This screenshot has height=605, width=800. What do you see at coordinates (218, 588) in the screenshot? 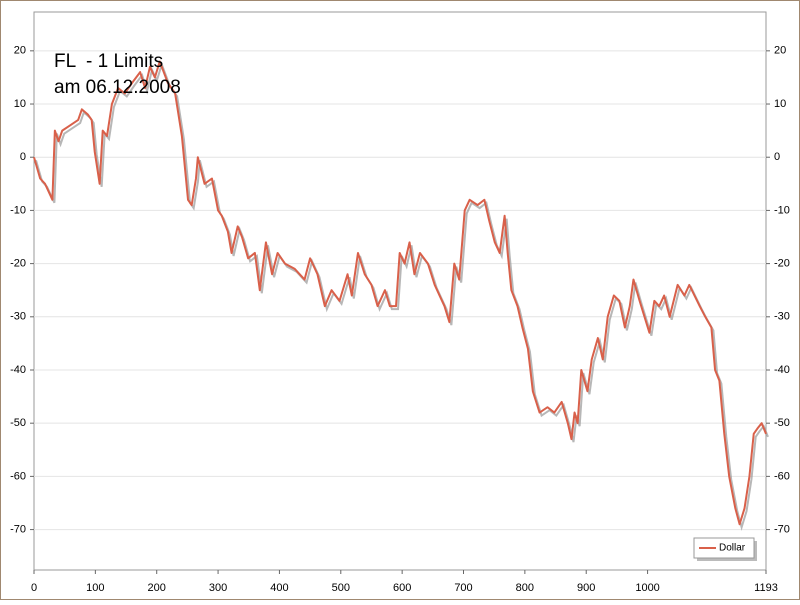
I see `x-tick-label: 300` at bounding box center [218, 588].